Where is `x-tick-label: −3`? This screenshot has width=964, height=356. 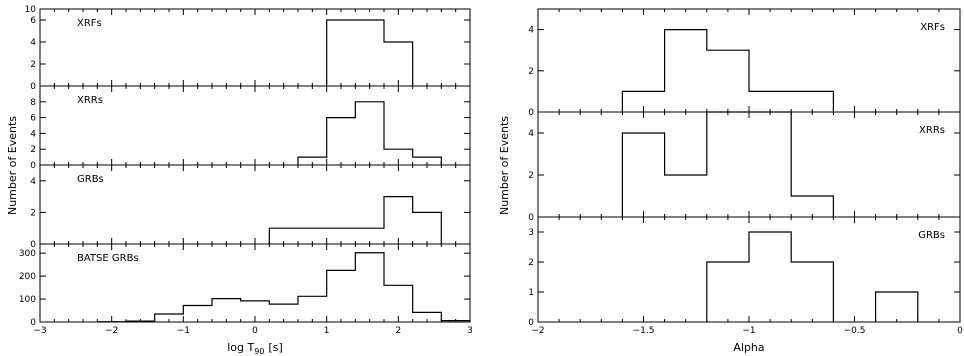
x-tick-label: −3 is located at coordinates (39, 331).